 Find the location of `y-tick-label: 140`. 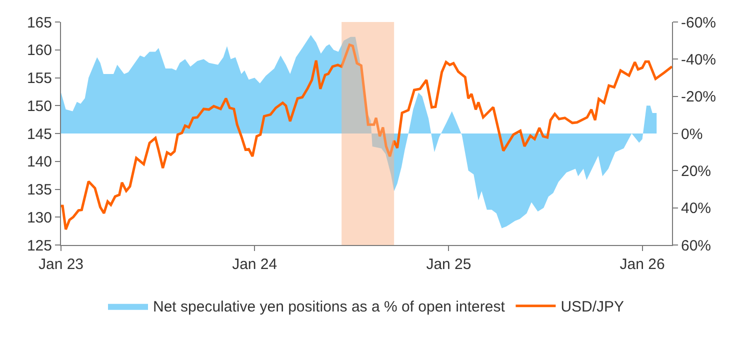

y-tick-label: 140 is located at coordinates (39, 162).